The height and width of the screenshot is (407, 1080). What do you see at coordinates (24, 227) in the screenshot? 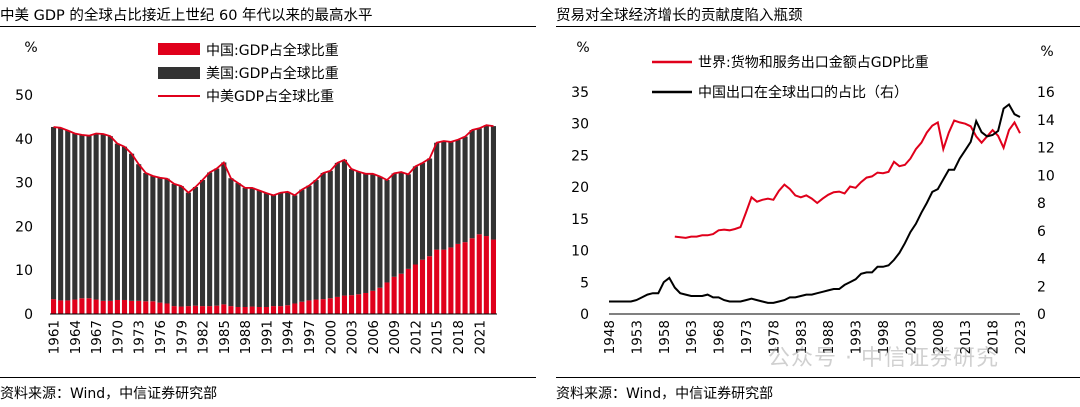
I see `left-y-tick-label: 20` at bounding box center [24, 227].